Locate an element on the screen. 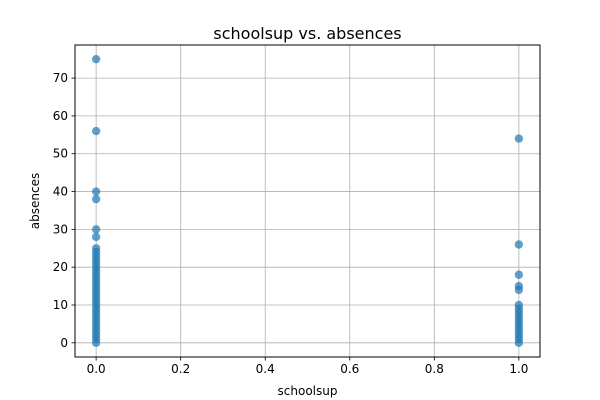 The width and height of the screenshot is (600, 400). y-axis-label: absences is located at coordinates (35, 201).